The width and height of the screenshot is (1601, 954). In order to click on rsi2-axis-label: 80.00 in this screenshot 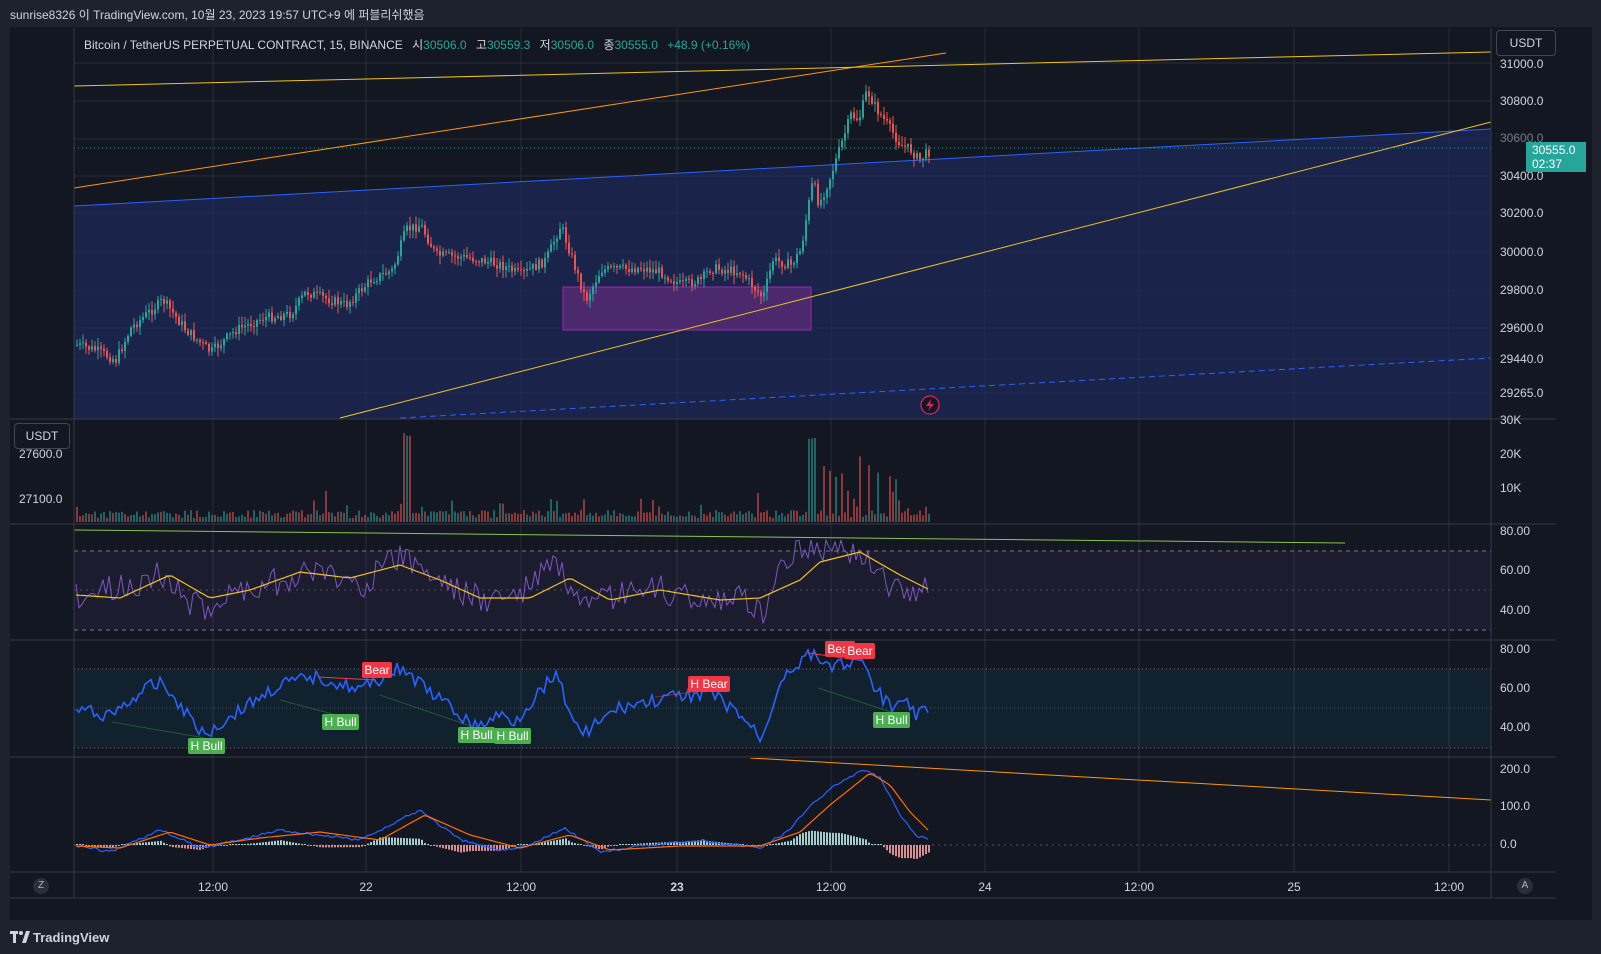, I will do `click(1515, 649)`.